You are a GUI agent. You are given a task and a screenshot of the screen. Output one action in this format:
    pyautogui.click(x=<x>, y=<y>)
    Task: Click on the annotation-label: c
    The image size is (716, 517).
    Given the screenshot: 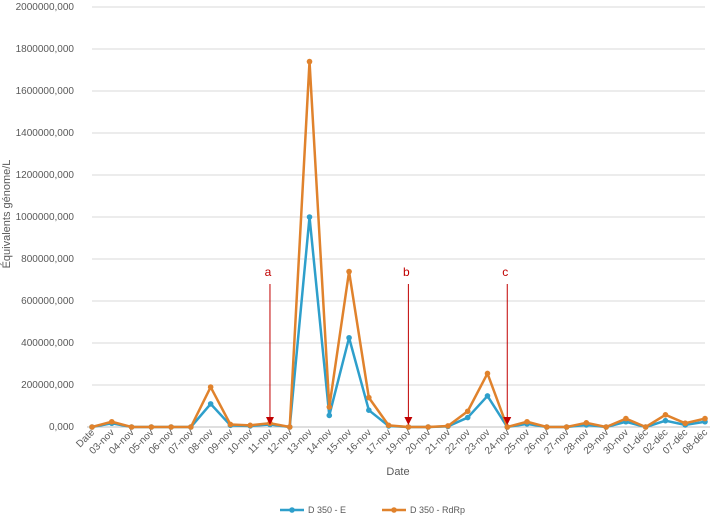 What is the action you would take?
    pyautogui.click(x=505, y=272)
    